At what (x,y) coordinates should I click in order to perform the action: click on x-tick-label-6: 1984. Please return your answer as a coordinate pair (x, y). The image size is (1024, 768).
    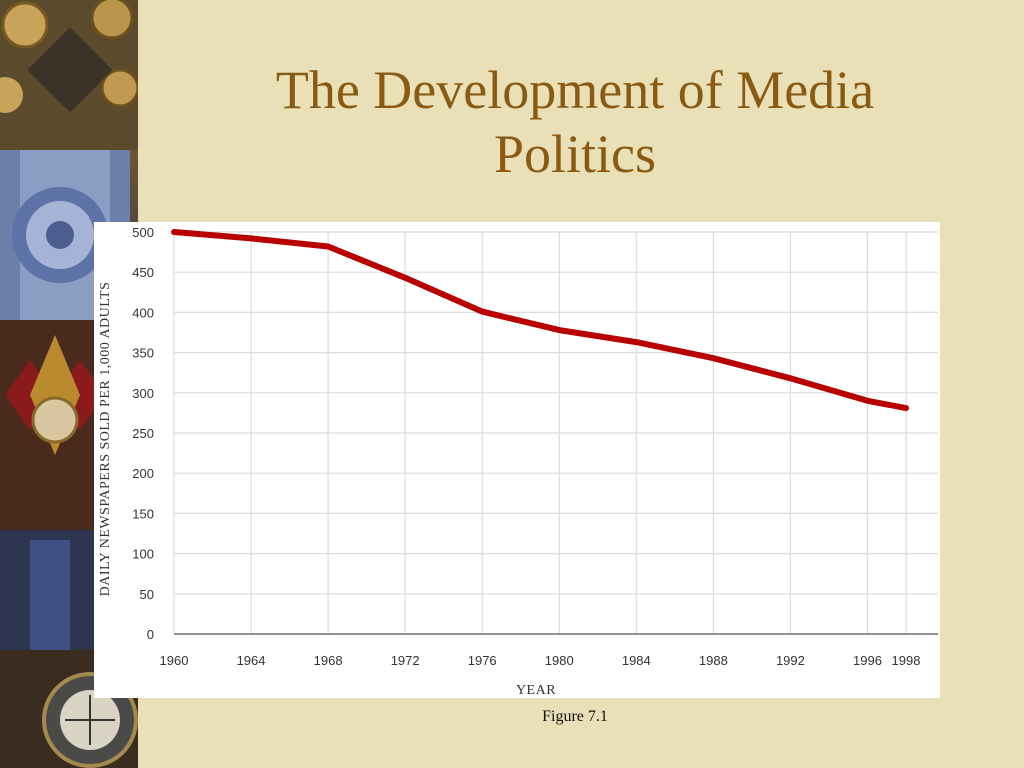
    Looking at the image, I should click on (636, 660).